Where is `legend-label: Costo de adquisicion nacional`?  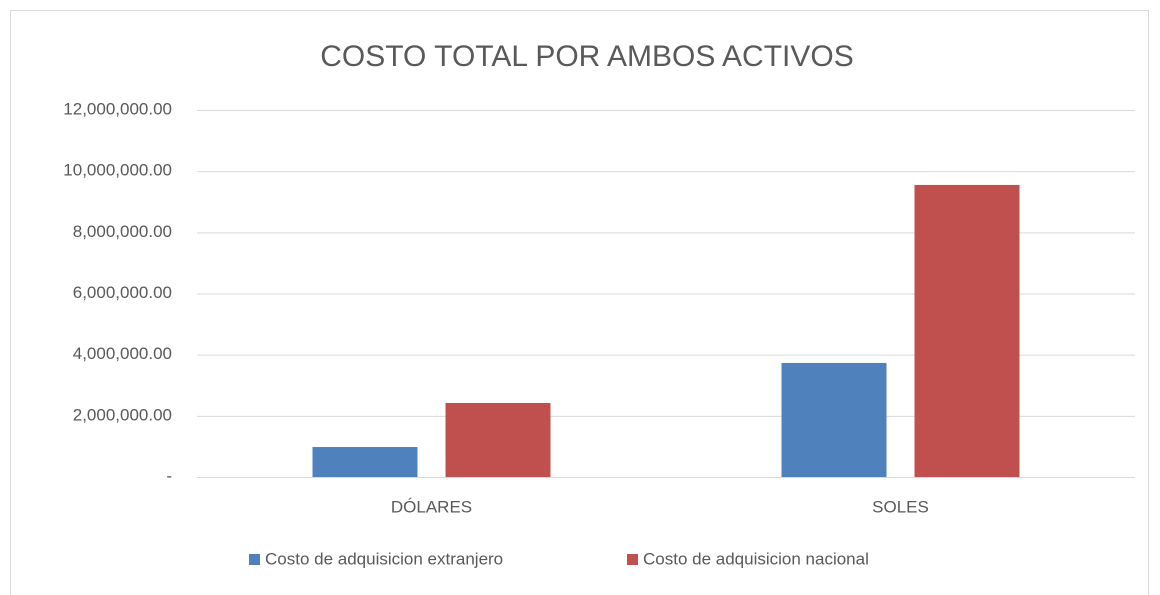
legend-label: Costo de adquisicion nacional is located at coordinates (756, 558).